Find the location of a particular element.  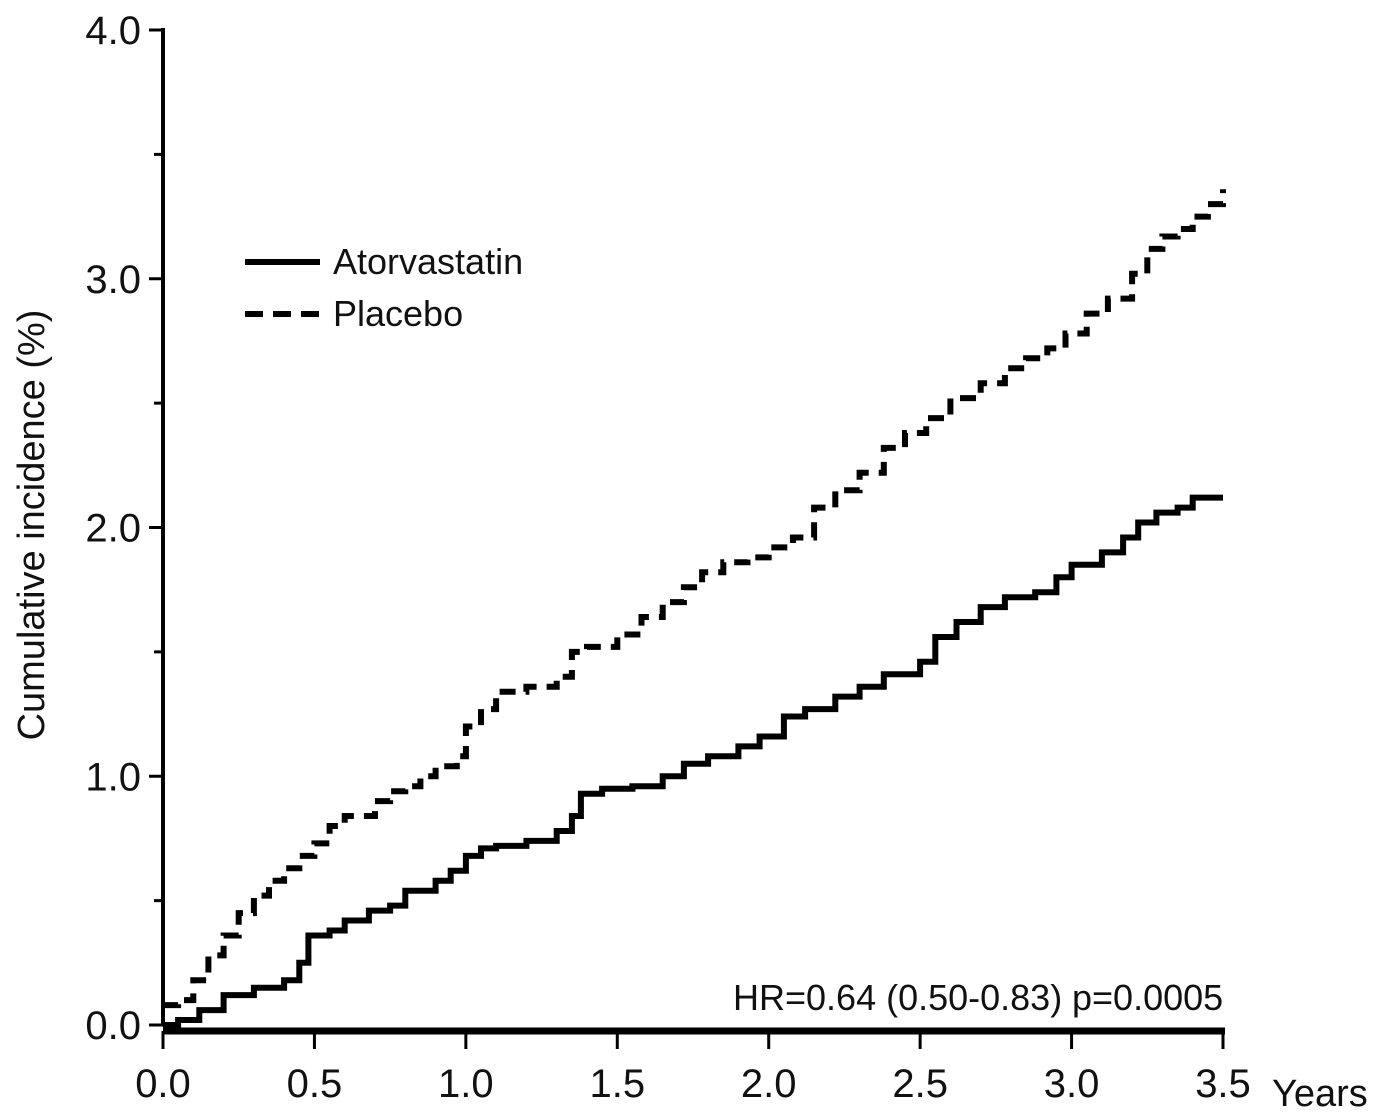

y-tick-label: 0.0 is located at coordinates (113, 1026).